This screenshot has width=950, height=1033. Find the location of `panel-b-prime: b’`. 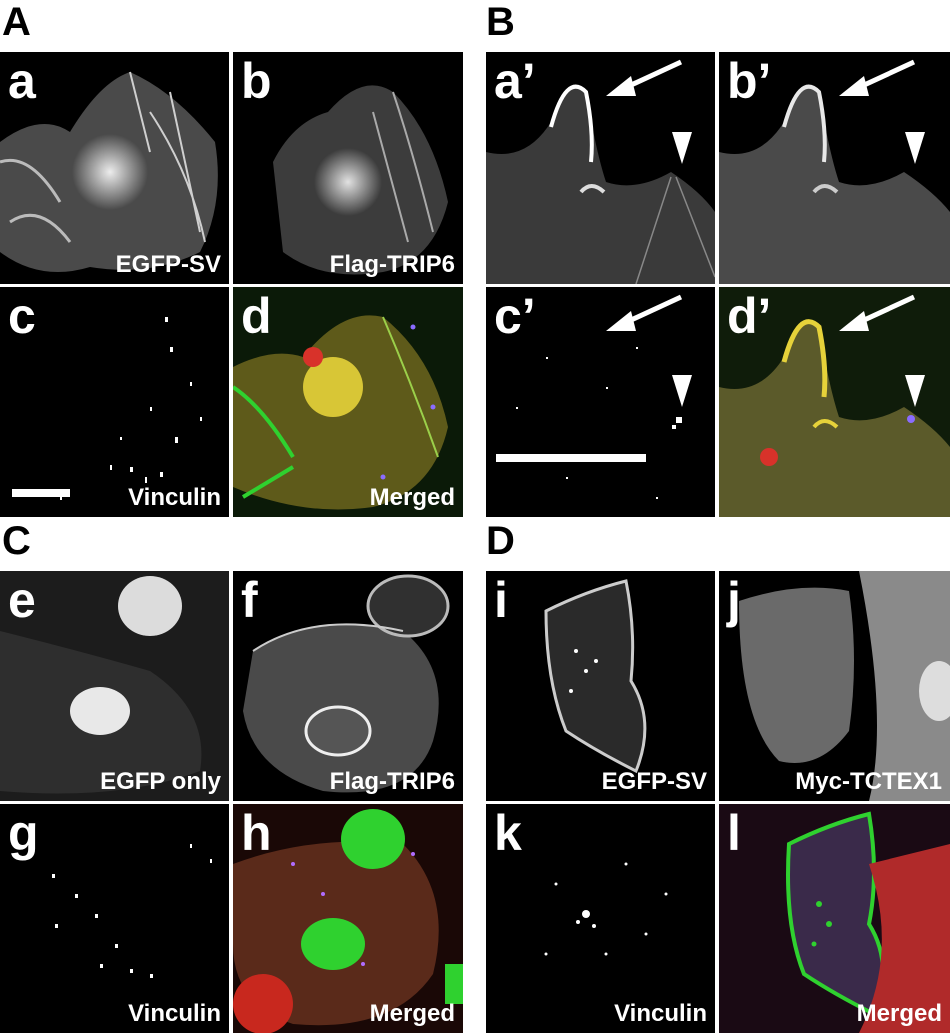

panel-b-prime: b’ is located at coordinates (834, 168).